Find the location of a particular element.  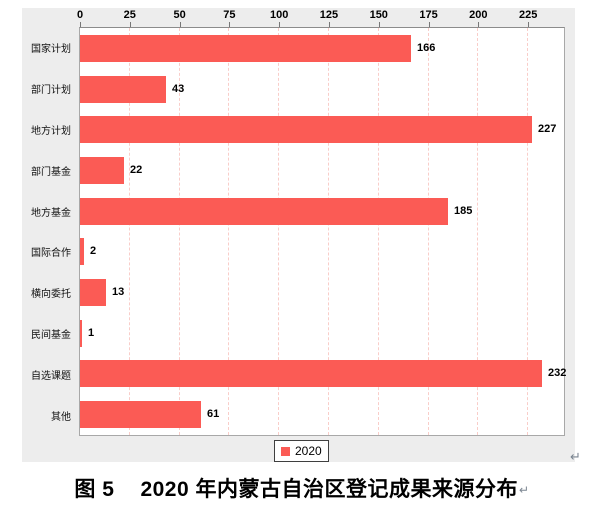

x-axis-tick-label: 75 is located at coordinates (229, 15).